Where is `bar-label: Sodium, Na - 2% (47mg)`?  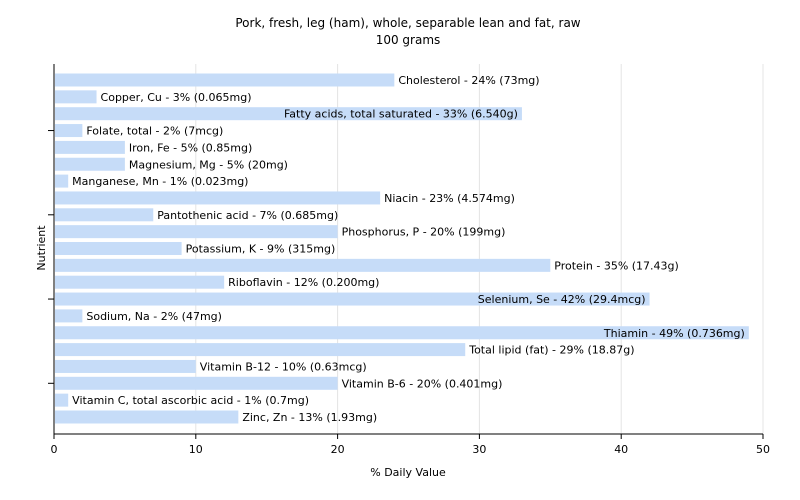 bar-label: Sodium, Na - 2% (47mg) is located at coordinates (154, 316).